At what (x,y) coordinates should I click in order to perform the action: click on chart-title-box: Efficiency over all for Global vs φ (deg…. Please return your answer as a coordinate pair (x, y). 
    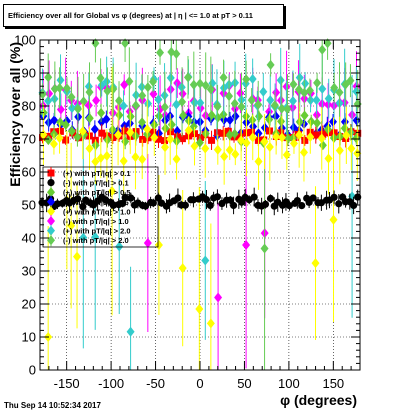
    Looking at the image, I should click on (143, 15).